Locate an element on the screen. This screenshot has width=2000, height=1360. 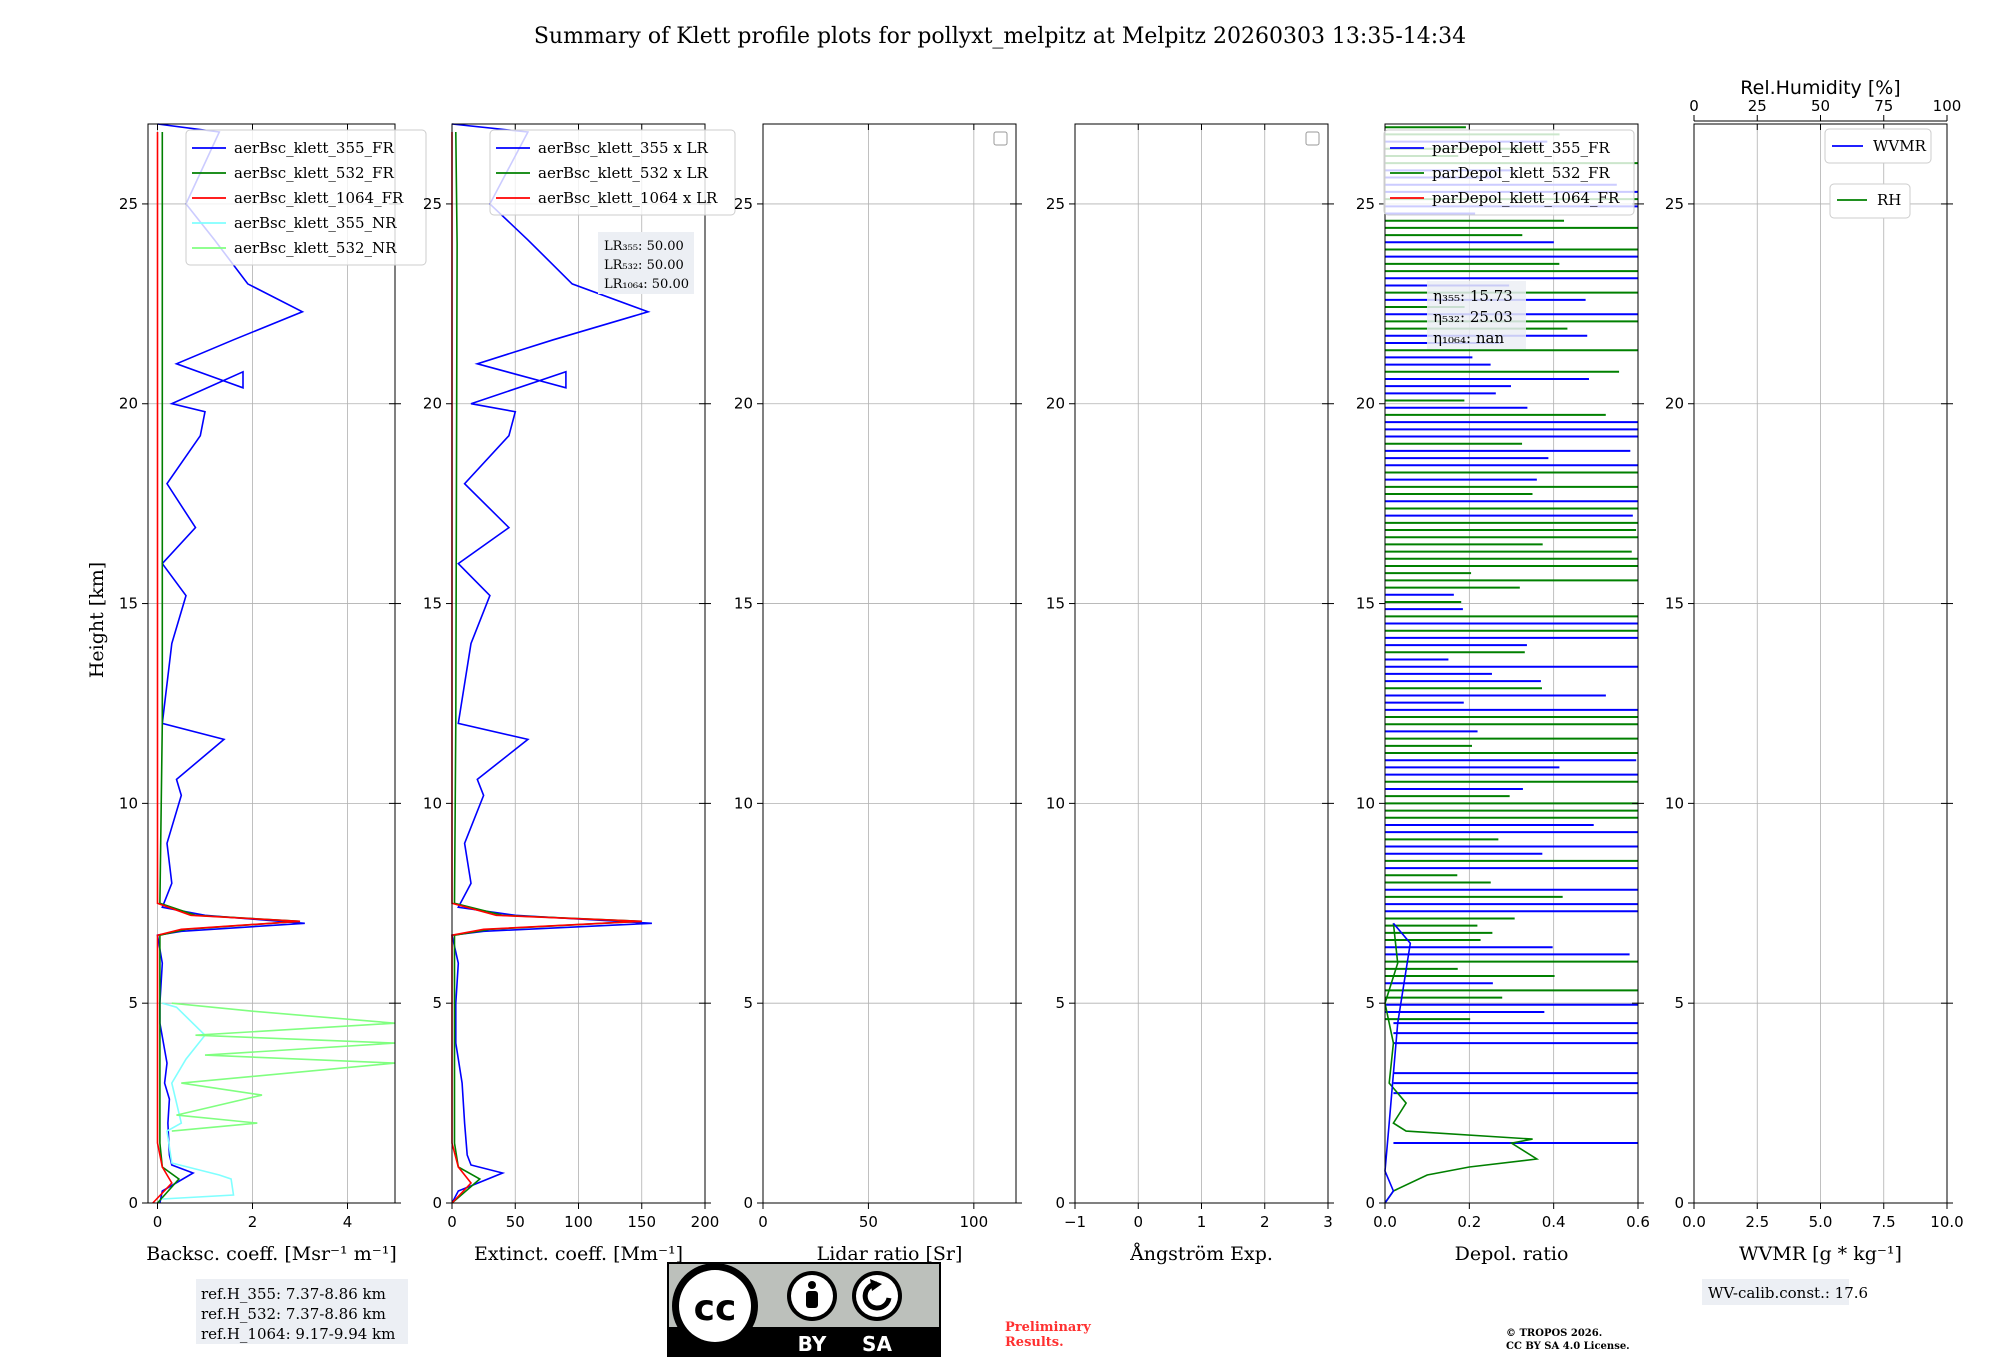
sa-share-icon is located at coordinates (877, 1296).